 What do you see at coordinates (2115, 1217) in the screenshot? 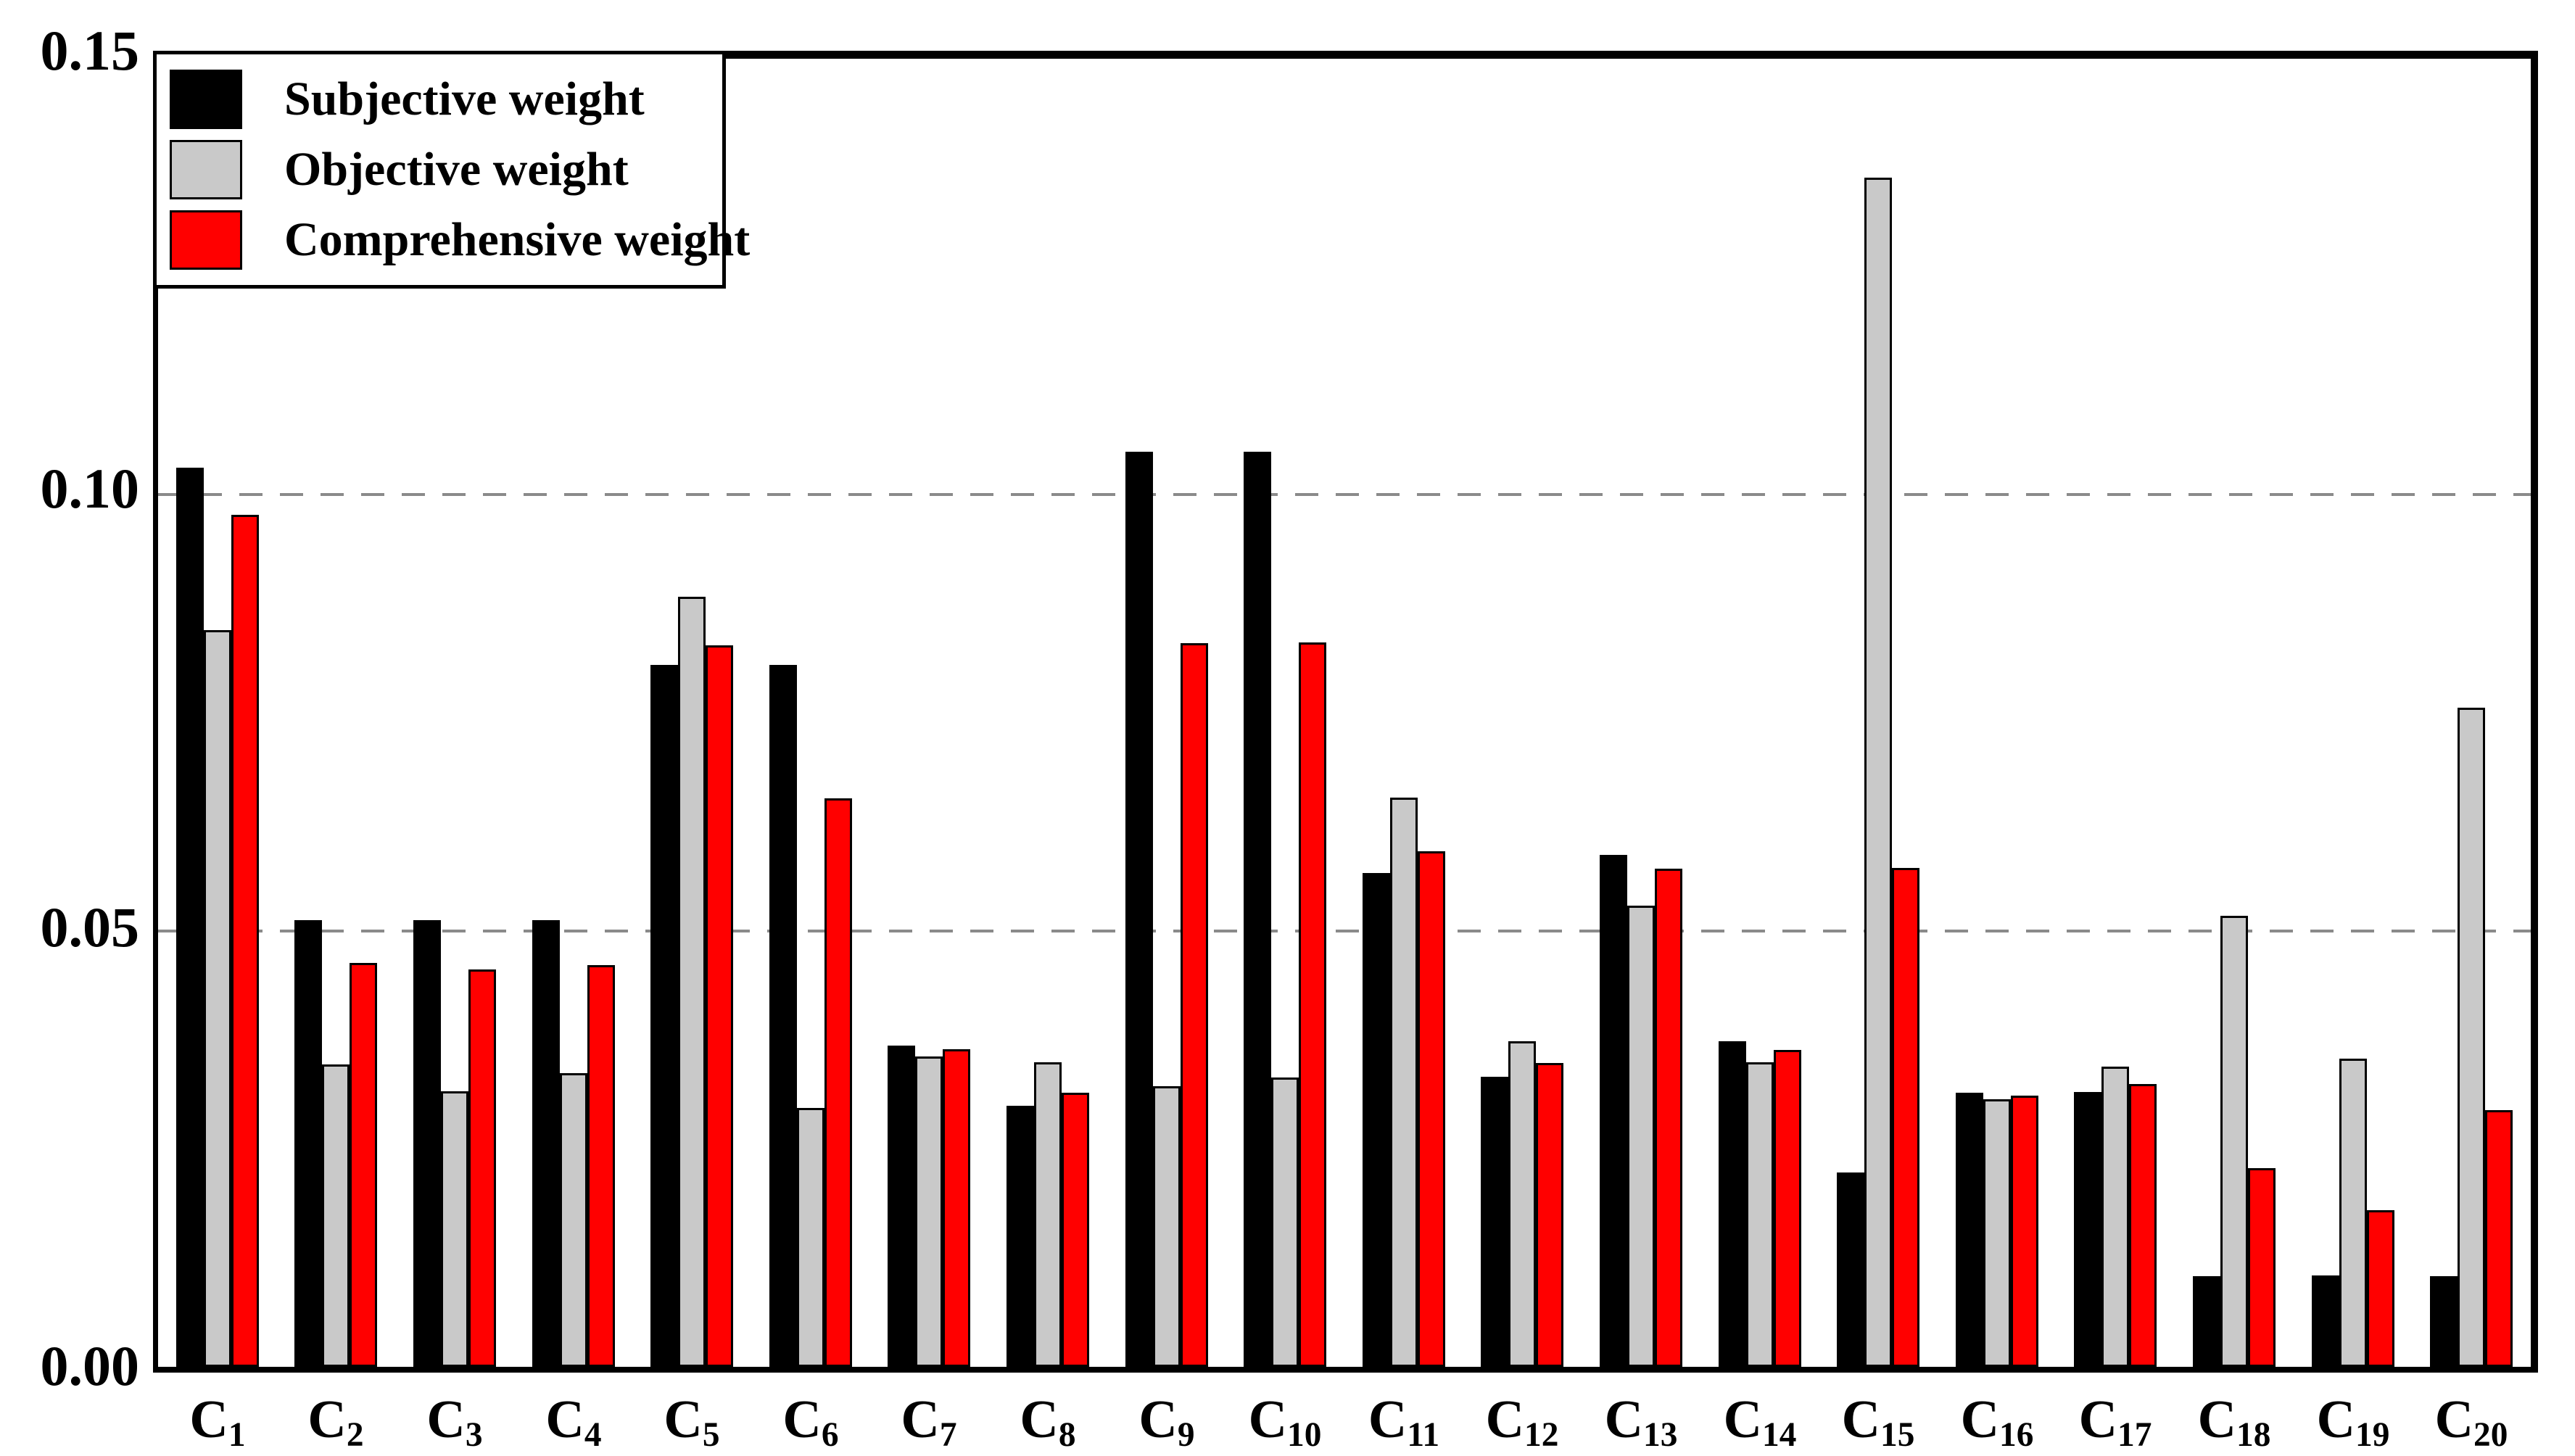
I see `bar-objective-c17` at bounding box center [2115, 1217].